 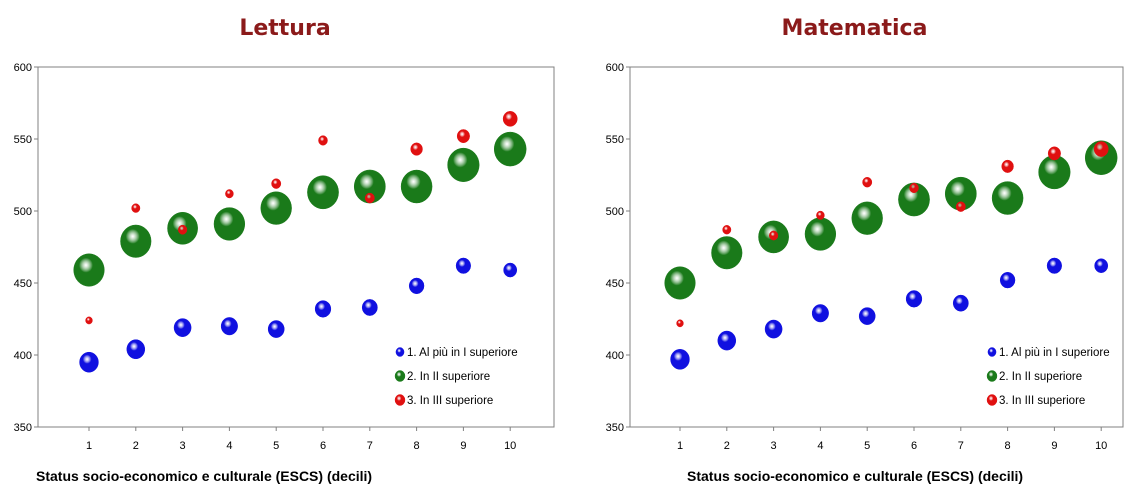 What do you see at coordinates (615, 356) in the screenshot?
I see `y-tick-label: 400` at bounding box center [615, 356].